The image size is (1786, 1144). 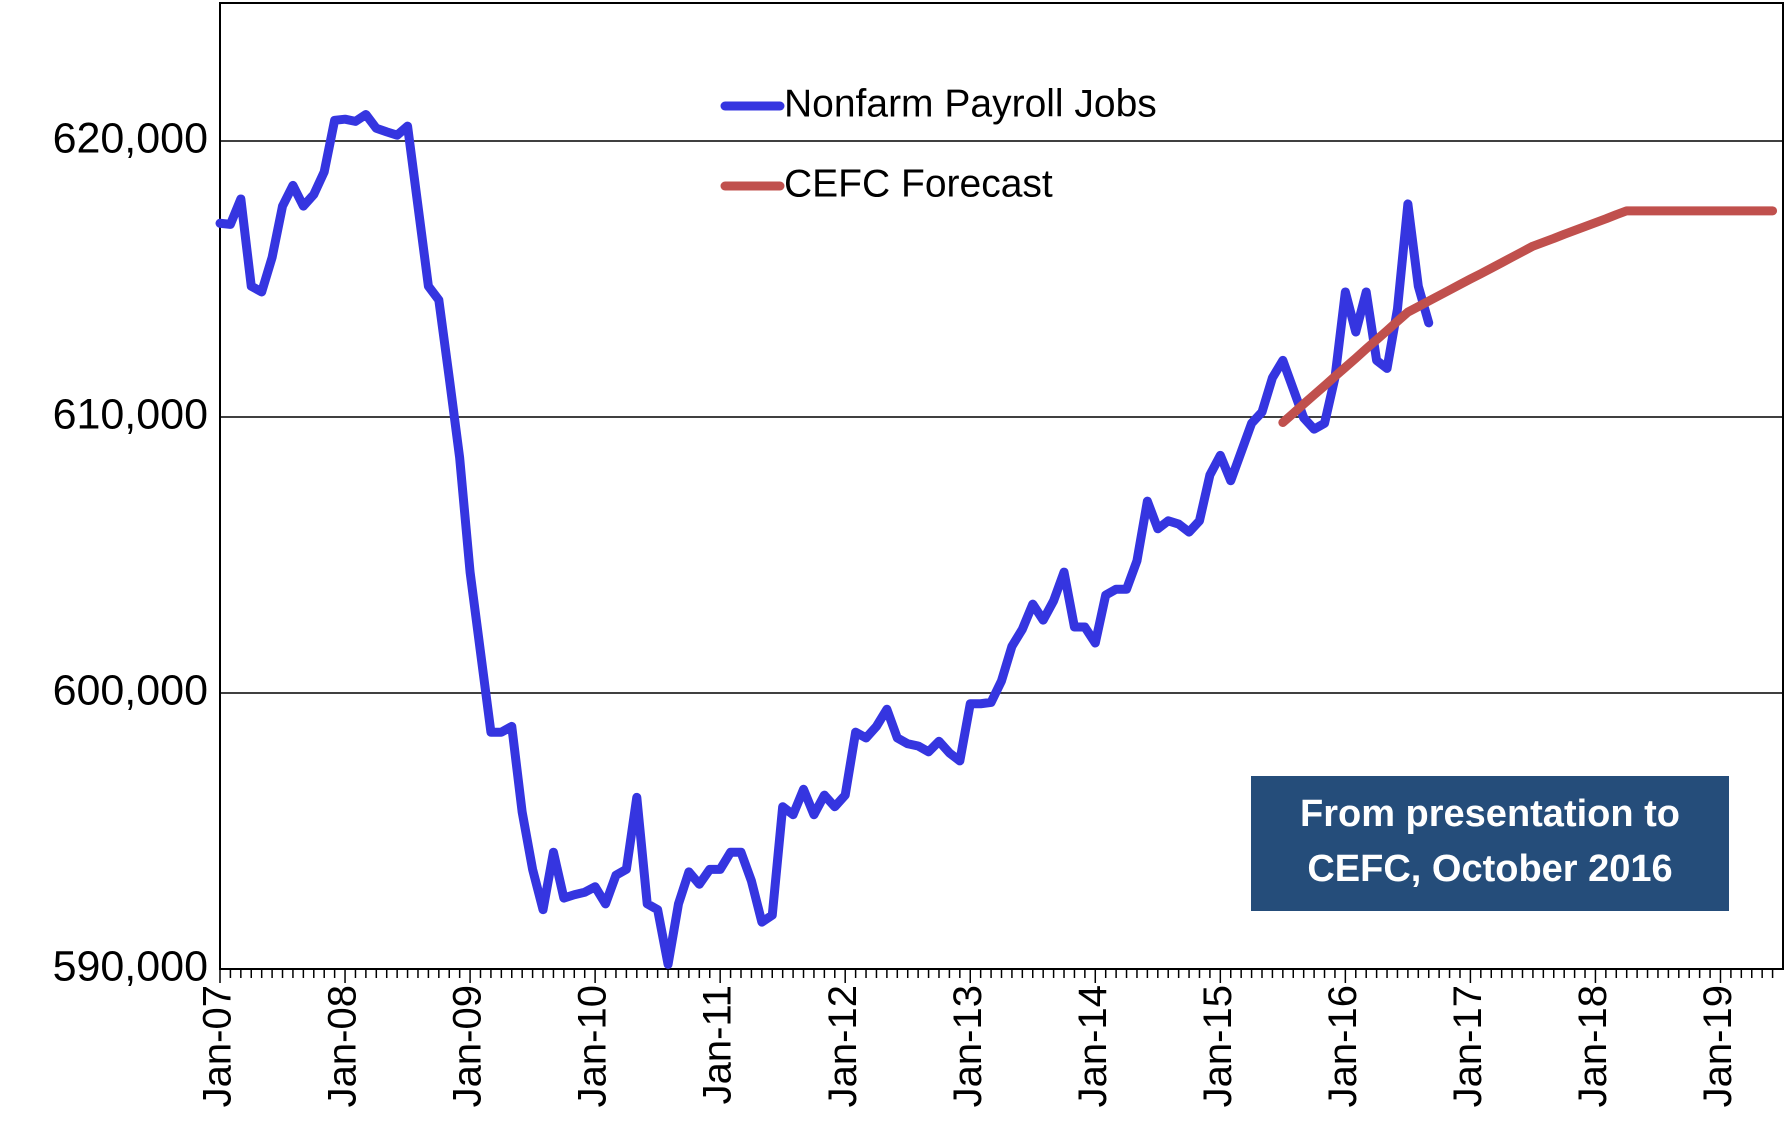 What do you see at coordinates (968, 1046) in the screenshot?
I see `x-tick-label: Jan-13` at bounding box center [968, 1046].